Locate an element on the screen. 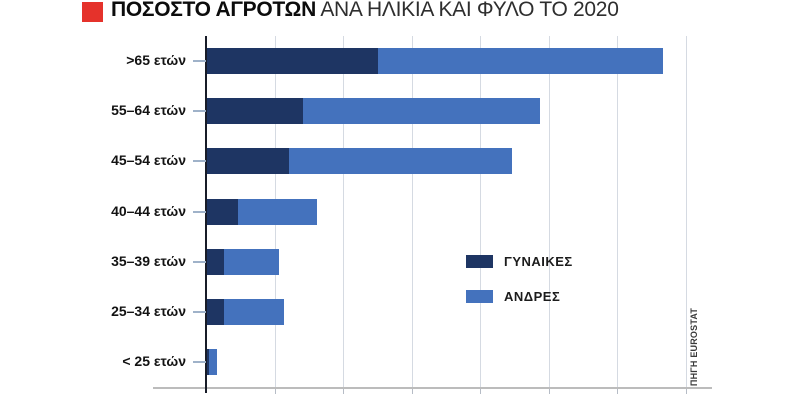  red-bullet-icon is located at coordinates (92, 12).